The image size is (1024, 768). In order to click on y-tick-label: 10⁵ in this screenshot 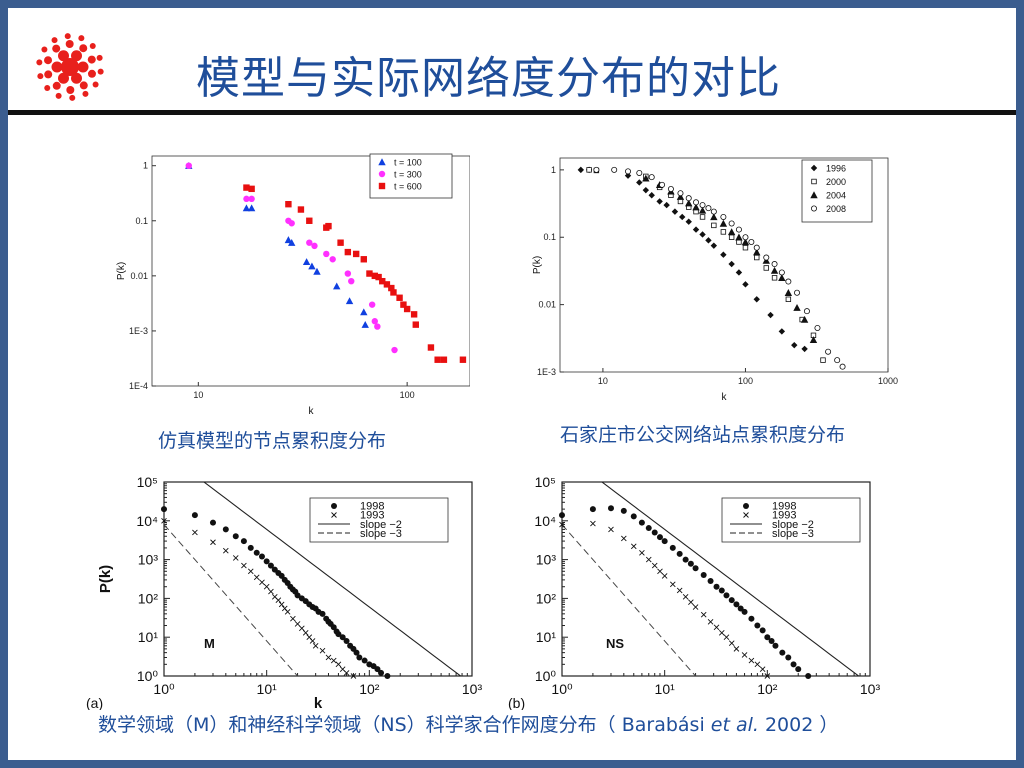, I will do `click(545, 482)`.